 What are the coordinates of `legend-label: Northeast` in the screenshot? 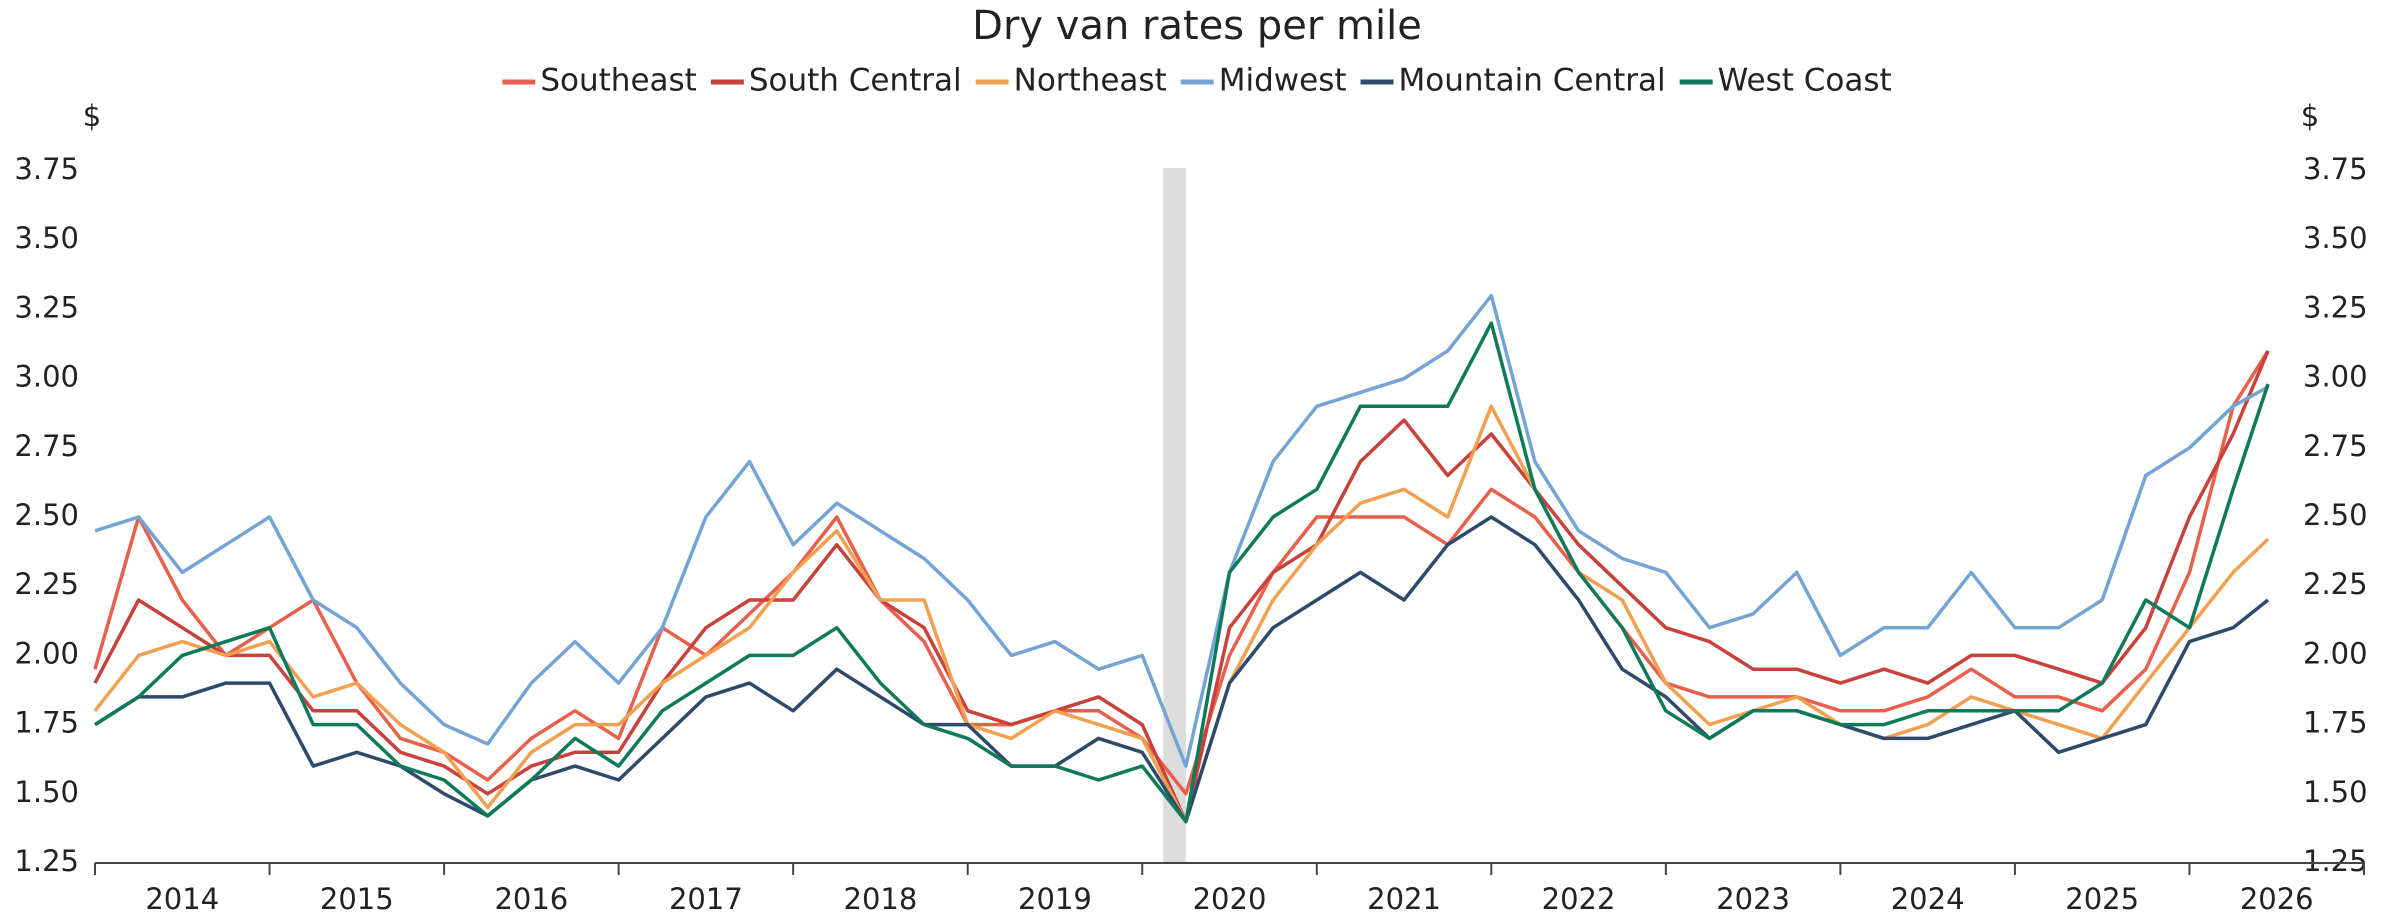 It's located at (1090, 81).